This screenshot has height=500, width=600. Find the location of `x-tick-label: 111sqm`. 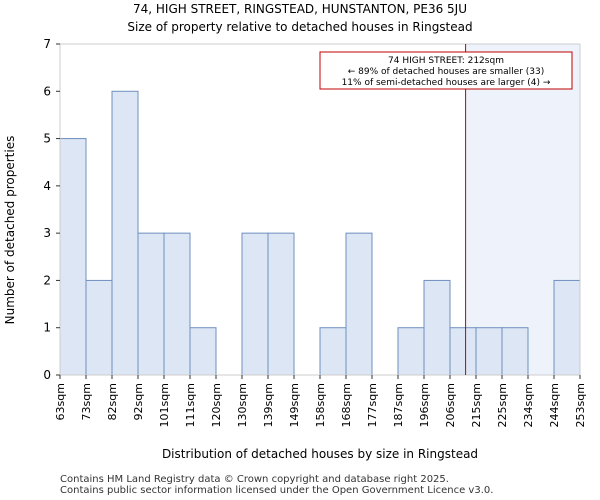

x-tick-label: 111sqm is located at coordinates (190, 405).